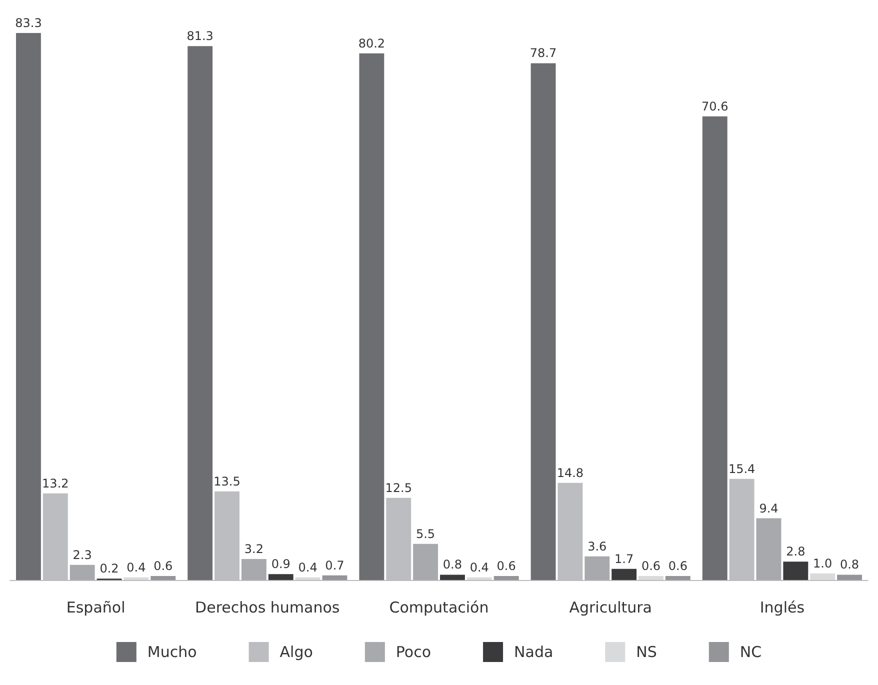 The height and width of the screenshot is (685, 878). I want to click on data-label: 1.0, so click(822, 563).